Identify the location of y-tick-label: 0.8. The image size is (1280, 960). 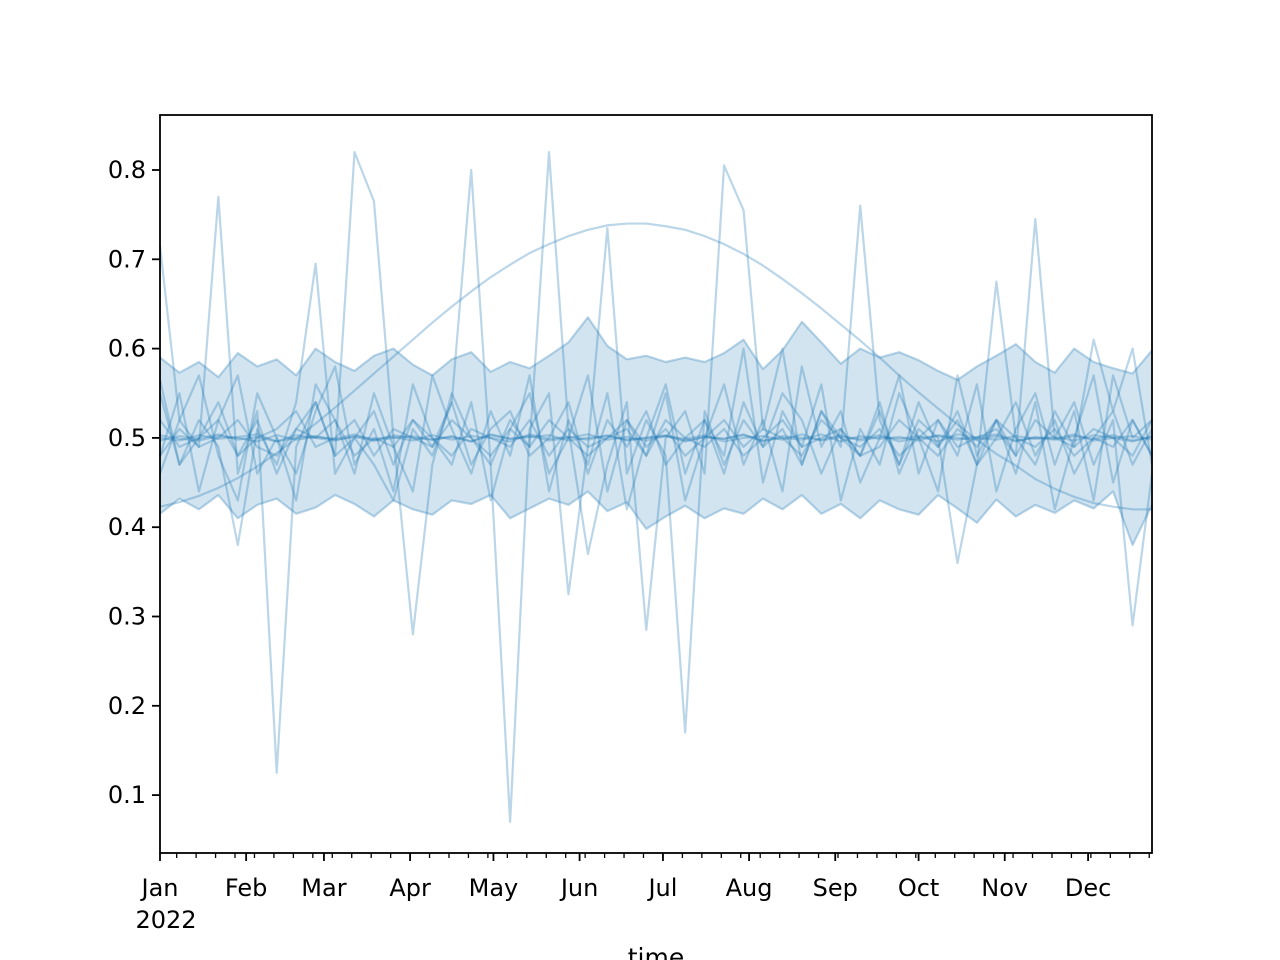
(127, 170).